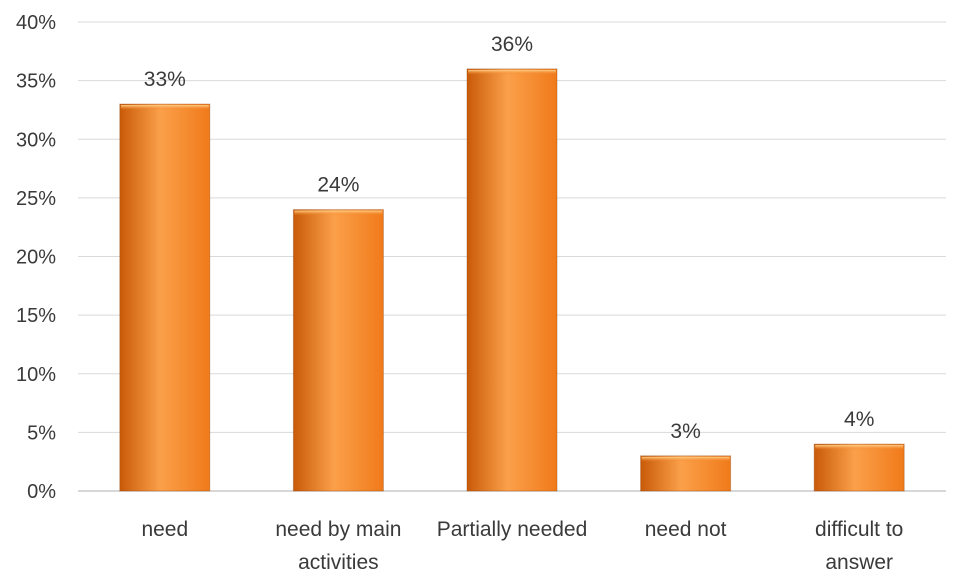 The width and height of the screenshot is (962, 576). I want to click on y-tick-label: 10%, so click(36, 375).